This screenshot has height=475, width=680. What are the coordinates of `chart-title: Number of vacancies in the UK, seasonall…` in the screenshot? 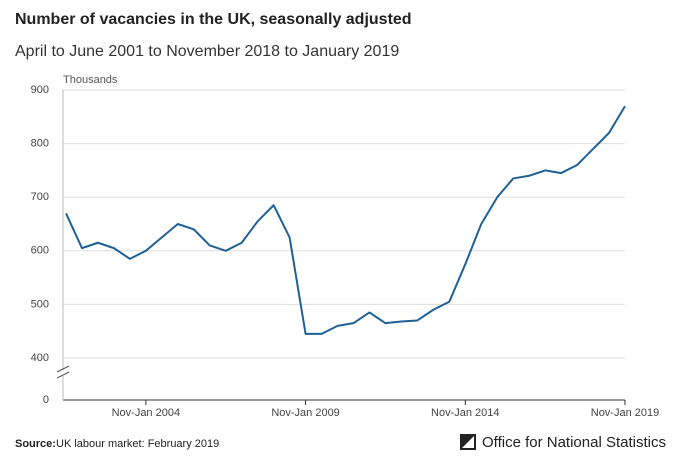 It's located at (213, 19).